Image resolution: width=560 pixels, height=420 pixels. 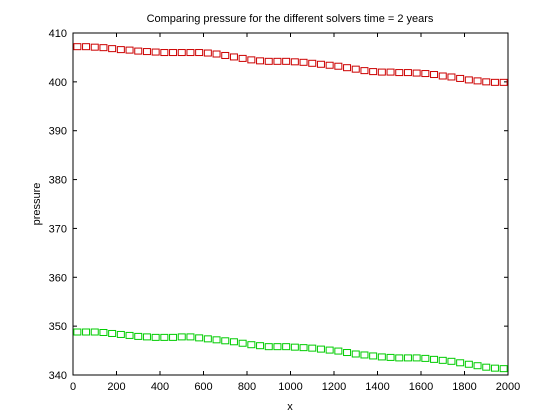 I want to click on y-tick-label: 360, so click(x=58, y=278).